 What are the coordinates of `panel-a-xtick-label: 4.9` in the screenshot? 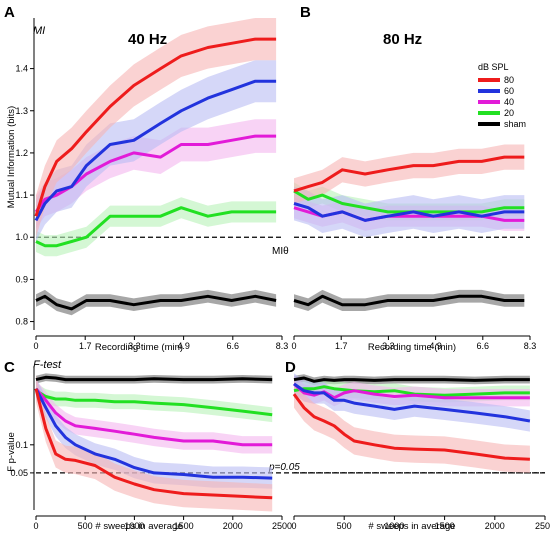 It's located at (183, 346).